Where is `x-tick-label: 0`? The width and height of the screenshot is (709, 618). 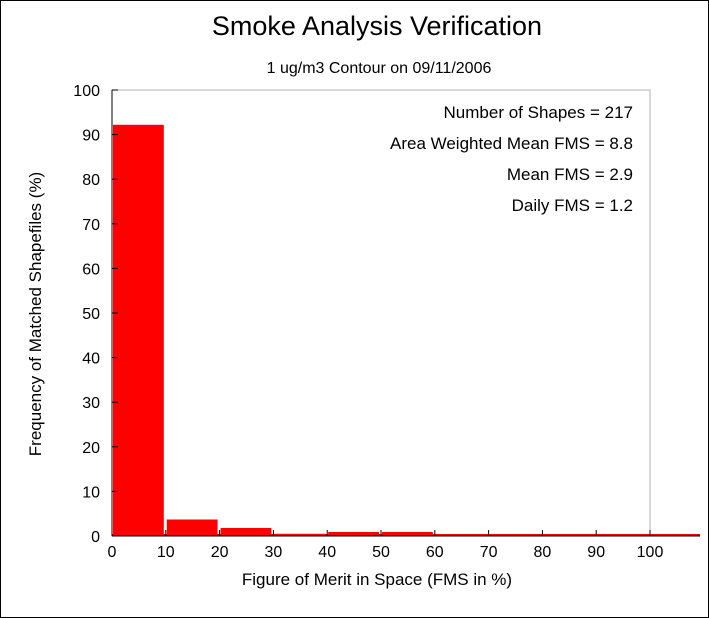
x-tick-label: 0 is located at coordinates (112, 552).